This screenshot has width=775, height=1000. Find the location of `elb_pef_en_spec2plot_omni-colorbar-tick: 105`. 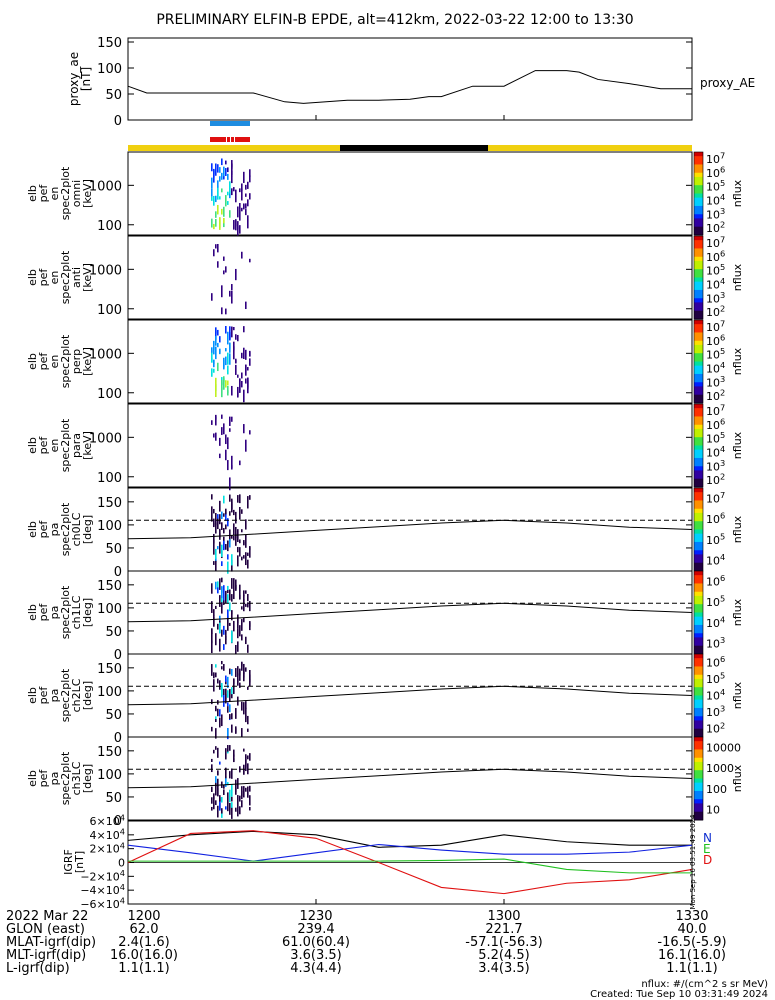

elb_pef_en_spec2plot_omni-colorbar-tick: 105 is located at coordinates (715, 185).